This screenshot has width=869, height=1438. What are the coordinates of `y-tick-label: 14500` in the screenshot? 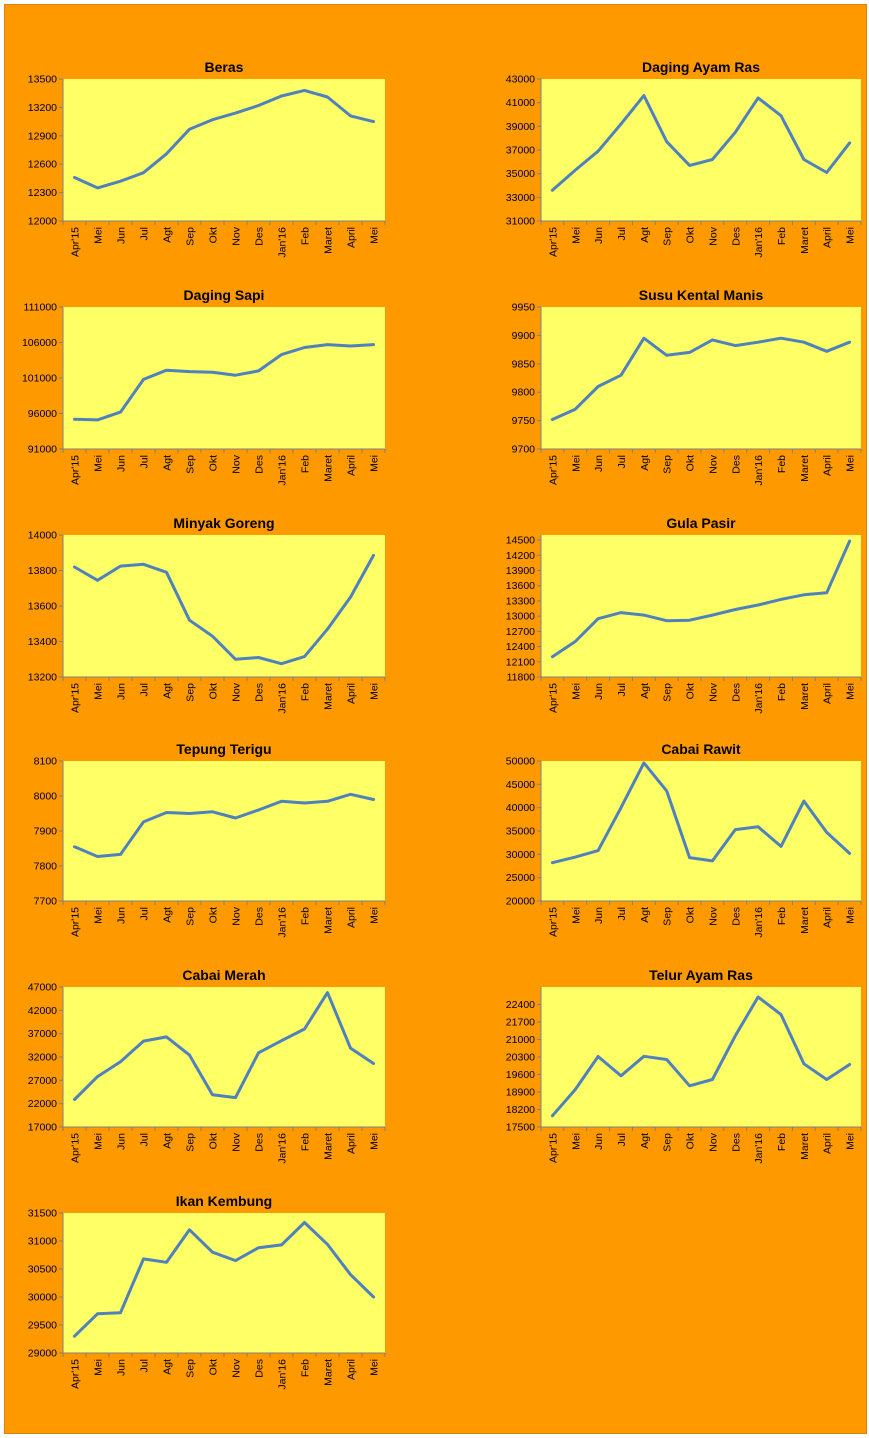 It's located at (520, 541).